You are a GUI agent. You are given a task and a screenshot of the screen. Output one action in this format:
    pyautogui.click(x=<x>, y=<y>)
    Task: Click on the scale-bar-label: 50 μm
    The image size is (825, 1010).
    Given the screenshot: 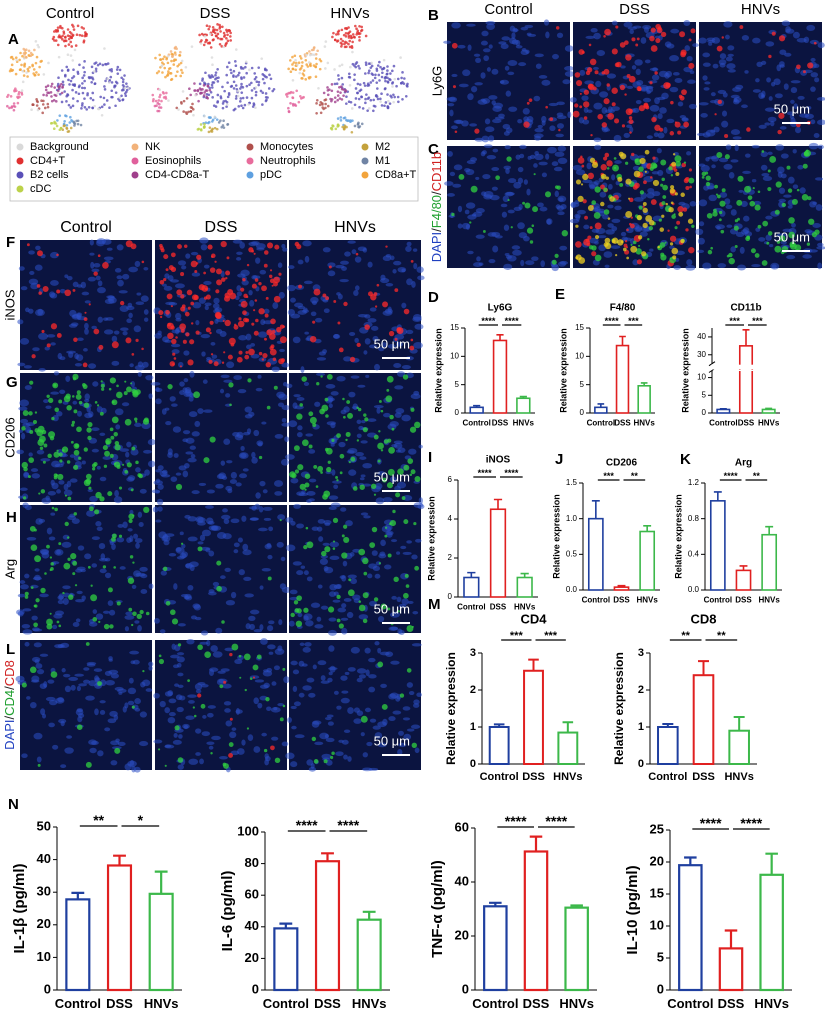 What is the action you would take?
    pyautogui.click(x=792, y=108)
    